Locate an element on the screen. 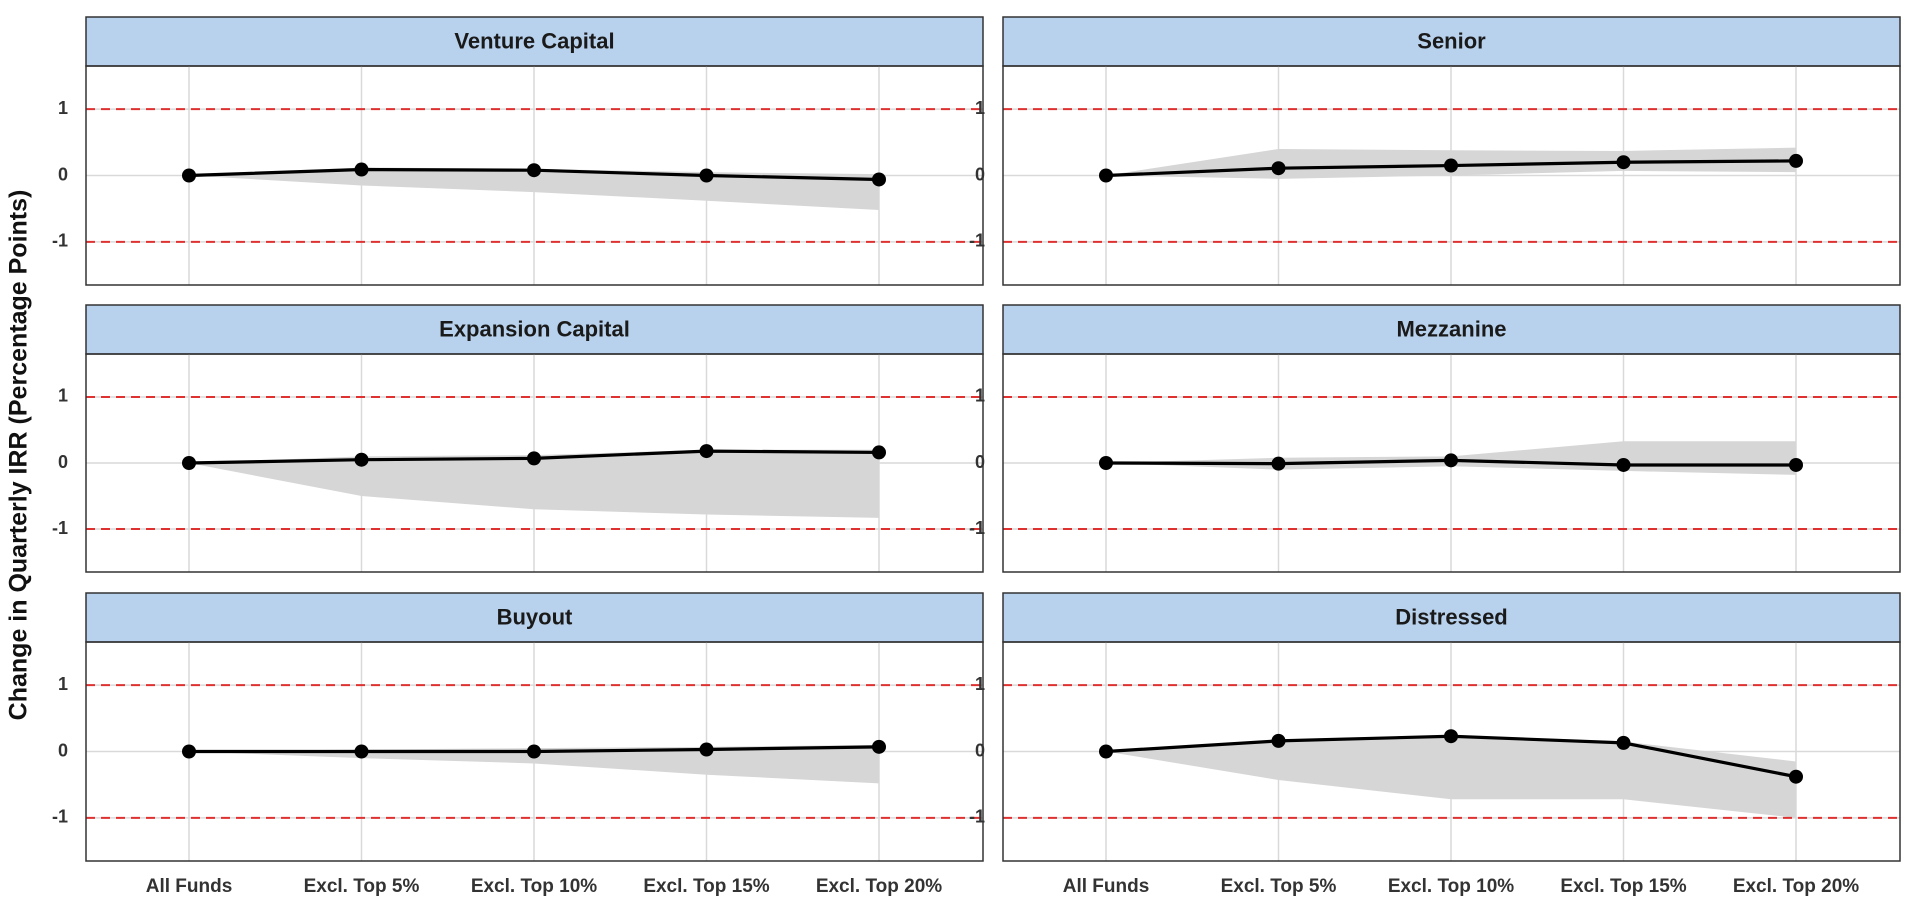  panel-expansion-capital: Expansion Capital -1 0 1 is located at coordinates (518, 438).